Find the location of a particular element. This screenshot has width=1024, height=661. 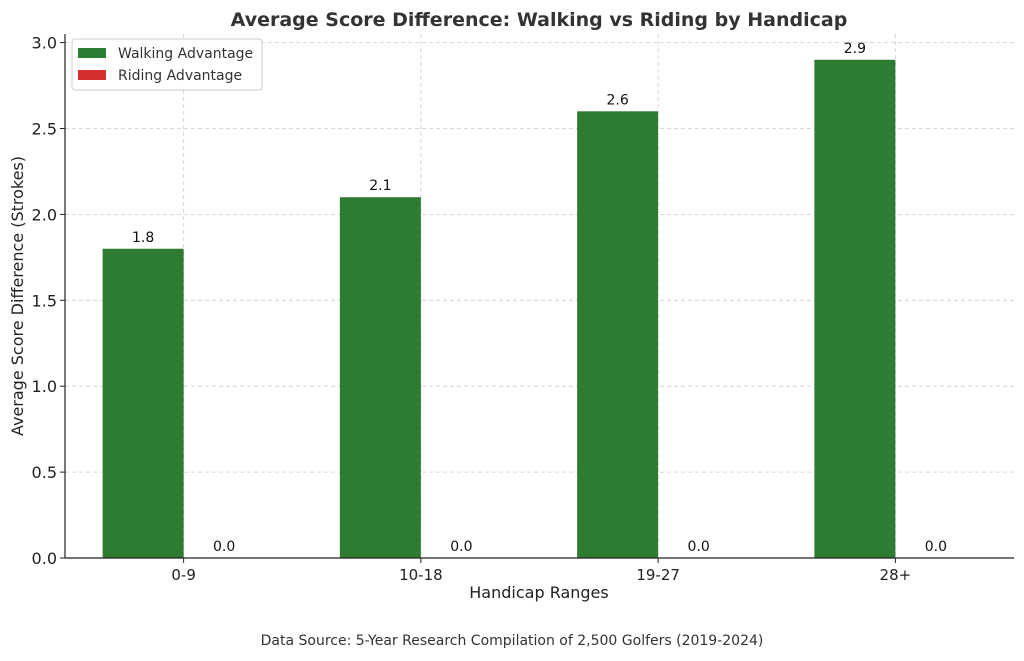

bar-value-label: 2.6 is located at coordinates (617, 100).